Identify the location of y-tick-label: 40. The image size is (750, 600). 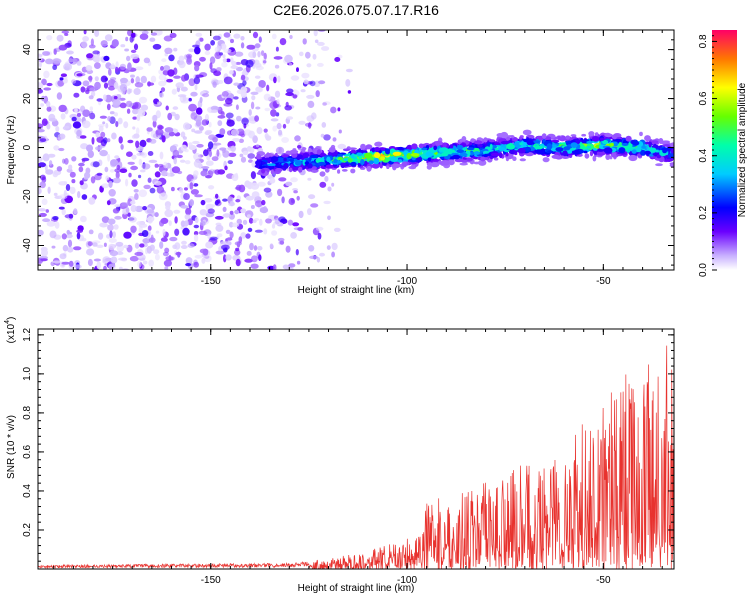
(27, 50).